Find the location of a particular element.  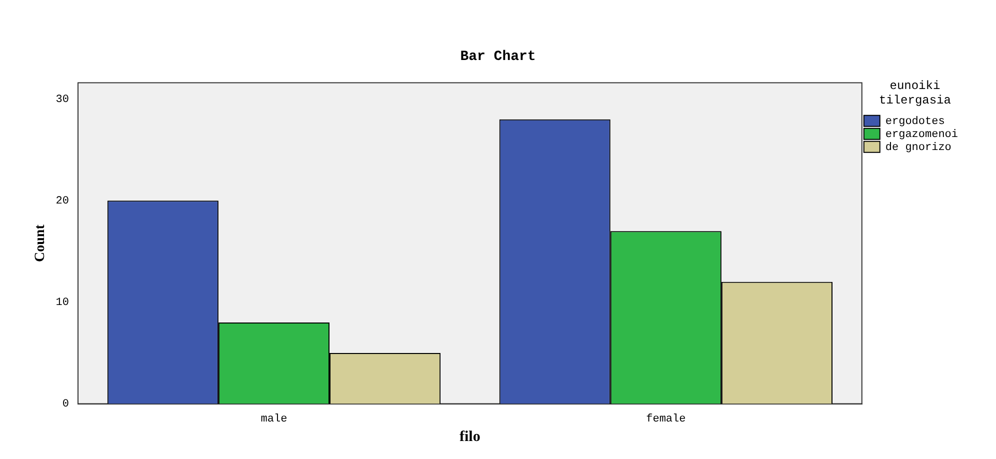

chart-title: Bar Chart is located at coordinates (498, 56).